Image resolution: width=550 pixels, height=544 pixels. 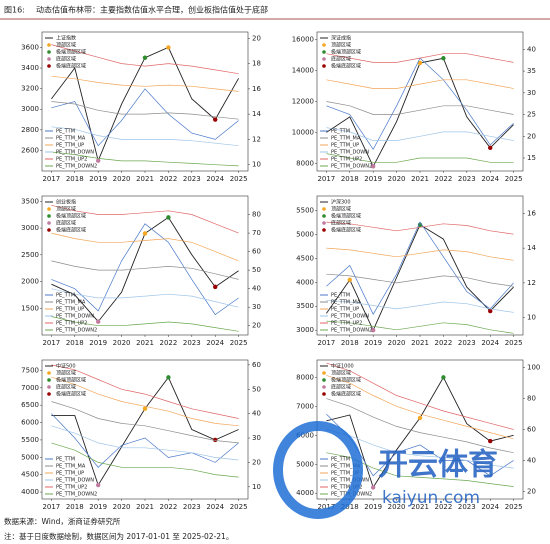 What do you see at coordinates (192, 179) in the screenshot?
I see `x-tick-label: 2023` at bounding box center [192, 179].